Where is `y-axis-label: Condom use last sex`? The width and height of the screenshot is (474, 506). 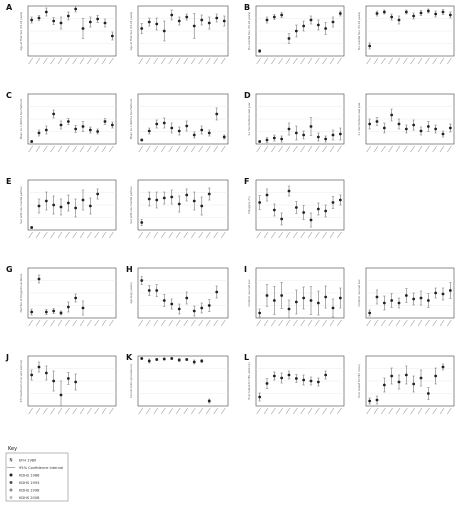
y-axis-label: Condom use last sex is located at coordinates (359, 292).